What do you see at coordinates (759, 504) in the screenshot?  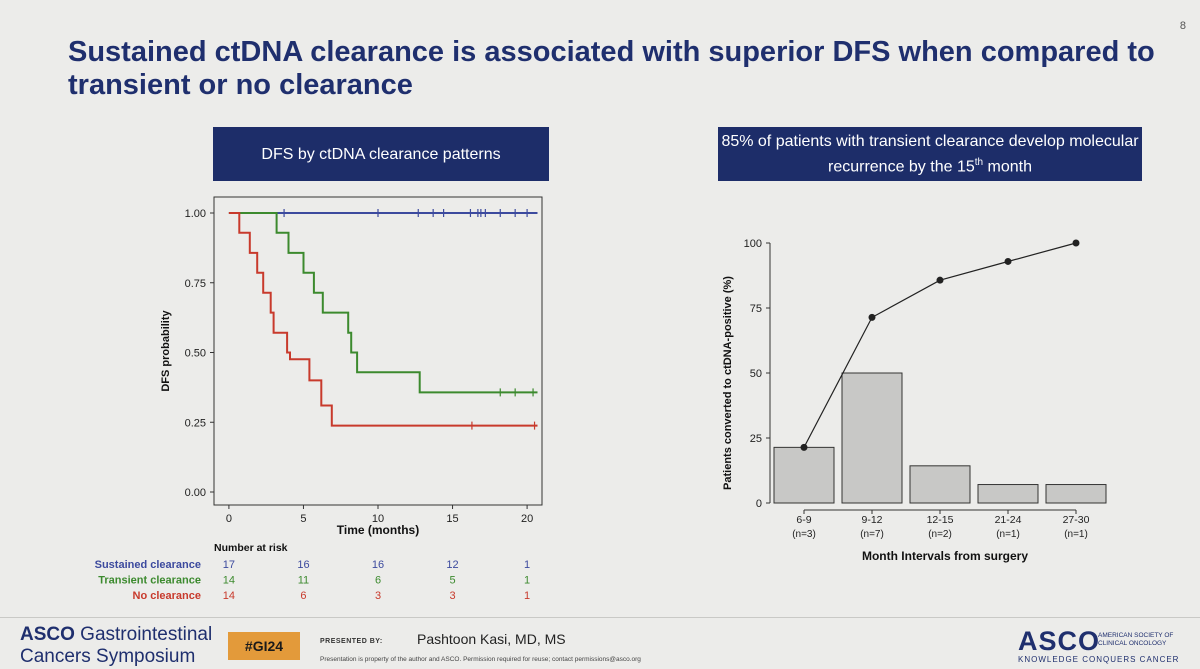 I see `bar-y-tick-label: 0` at bounding box center [759, 504].